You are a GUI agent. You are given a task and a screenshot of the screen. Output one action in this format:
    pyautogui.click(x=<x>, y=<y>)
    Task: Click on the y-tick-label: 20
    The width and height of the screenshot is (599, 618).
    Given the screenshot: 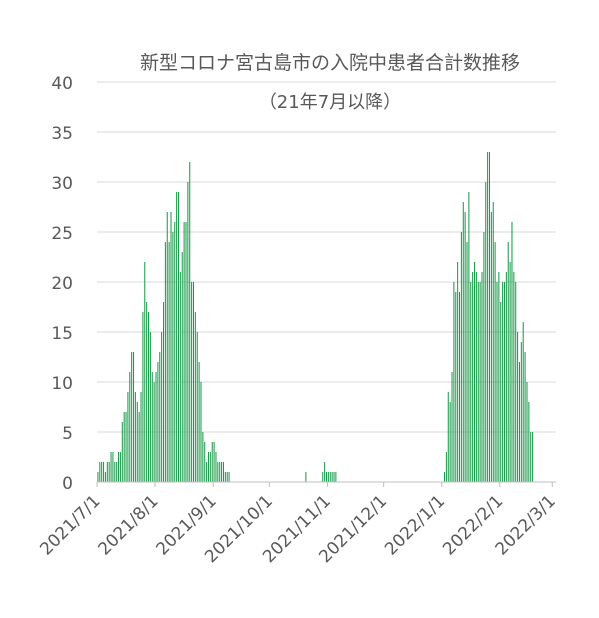 What is the action you would take?
    pyautogui.click(x=62, y=284)
    